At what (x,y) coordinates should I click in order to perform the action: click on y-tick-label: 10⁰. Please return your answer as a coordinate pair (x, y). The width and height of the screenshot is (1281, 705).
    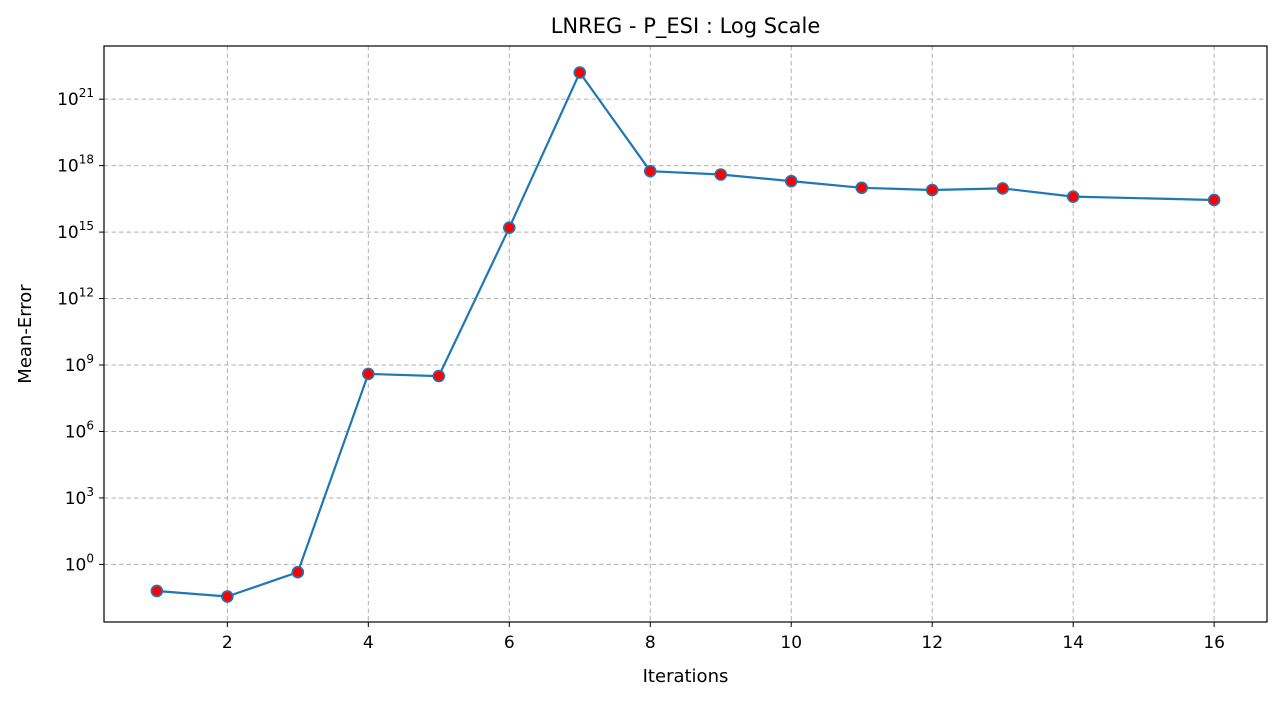
    Looking at the image, I should click on (79, 563).